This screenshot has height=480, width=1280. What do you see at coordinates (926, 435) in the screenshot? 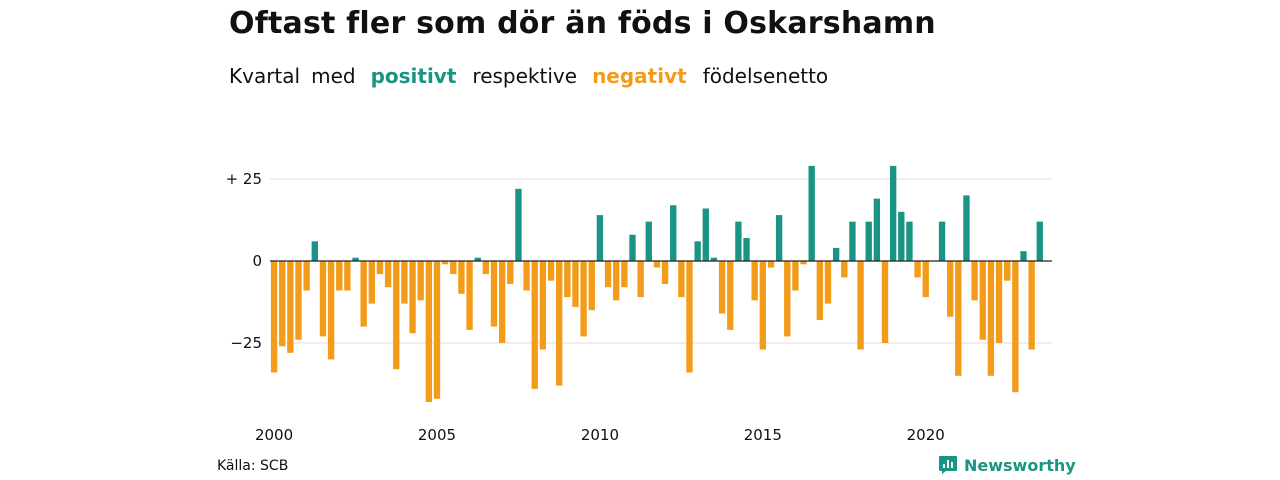
I see `x-tick-label: 2020` at bounding box center [926, 435].